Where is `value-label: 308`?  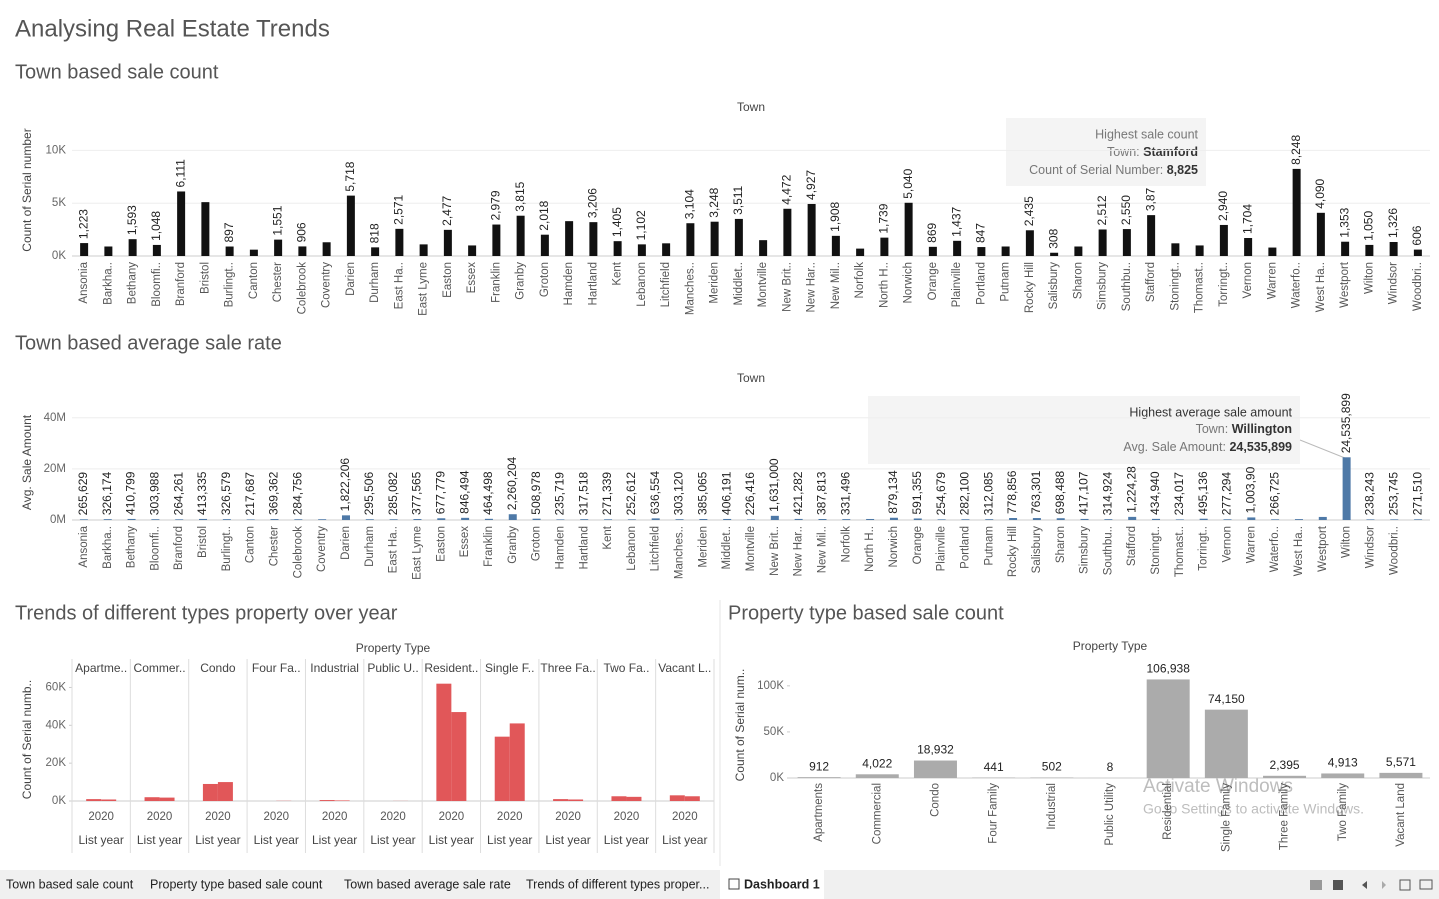
value-label: 308 is located at coordinates (1053, 238).